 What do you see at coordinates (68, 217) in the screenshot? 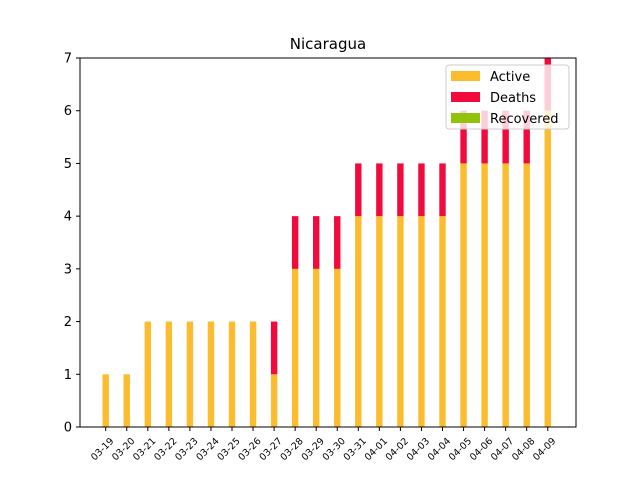
I see `y-tick-label: 4` at bounding box center [68, 217].